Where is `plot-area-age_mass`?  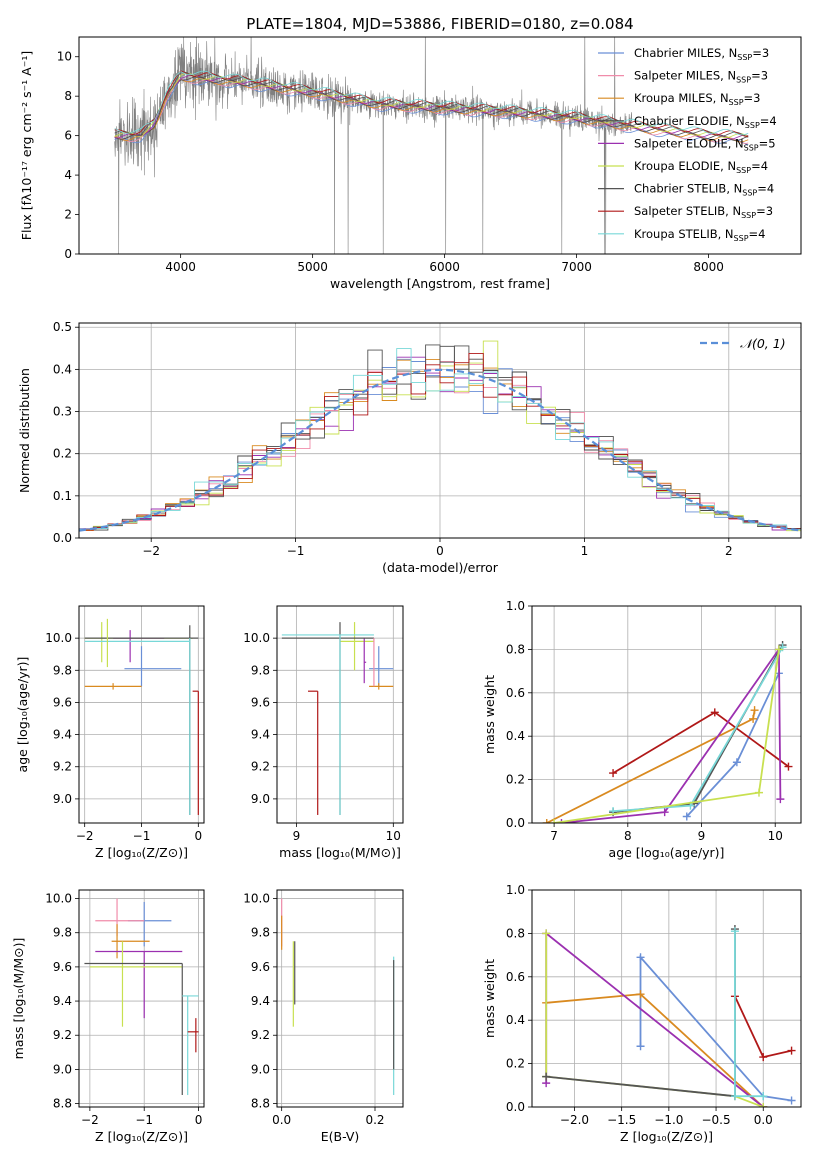
plot-area-age_mass is located at coordinates (337, 718).